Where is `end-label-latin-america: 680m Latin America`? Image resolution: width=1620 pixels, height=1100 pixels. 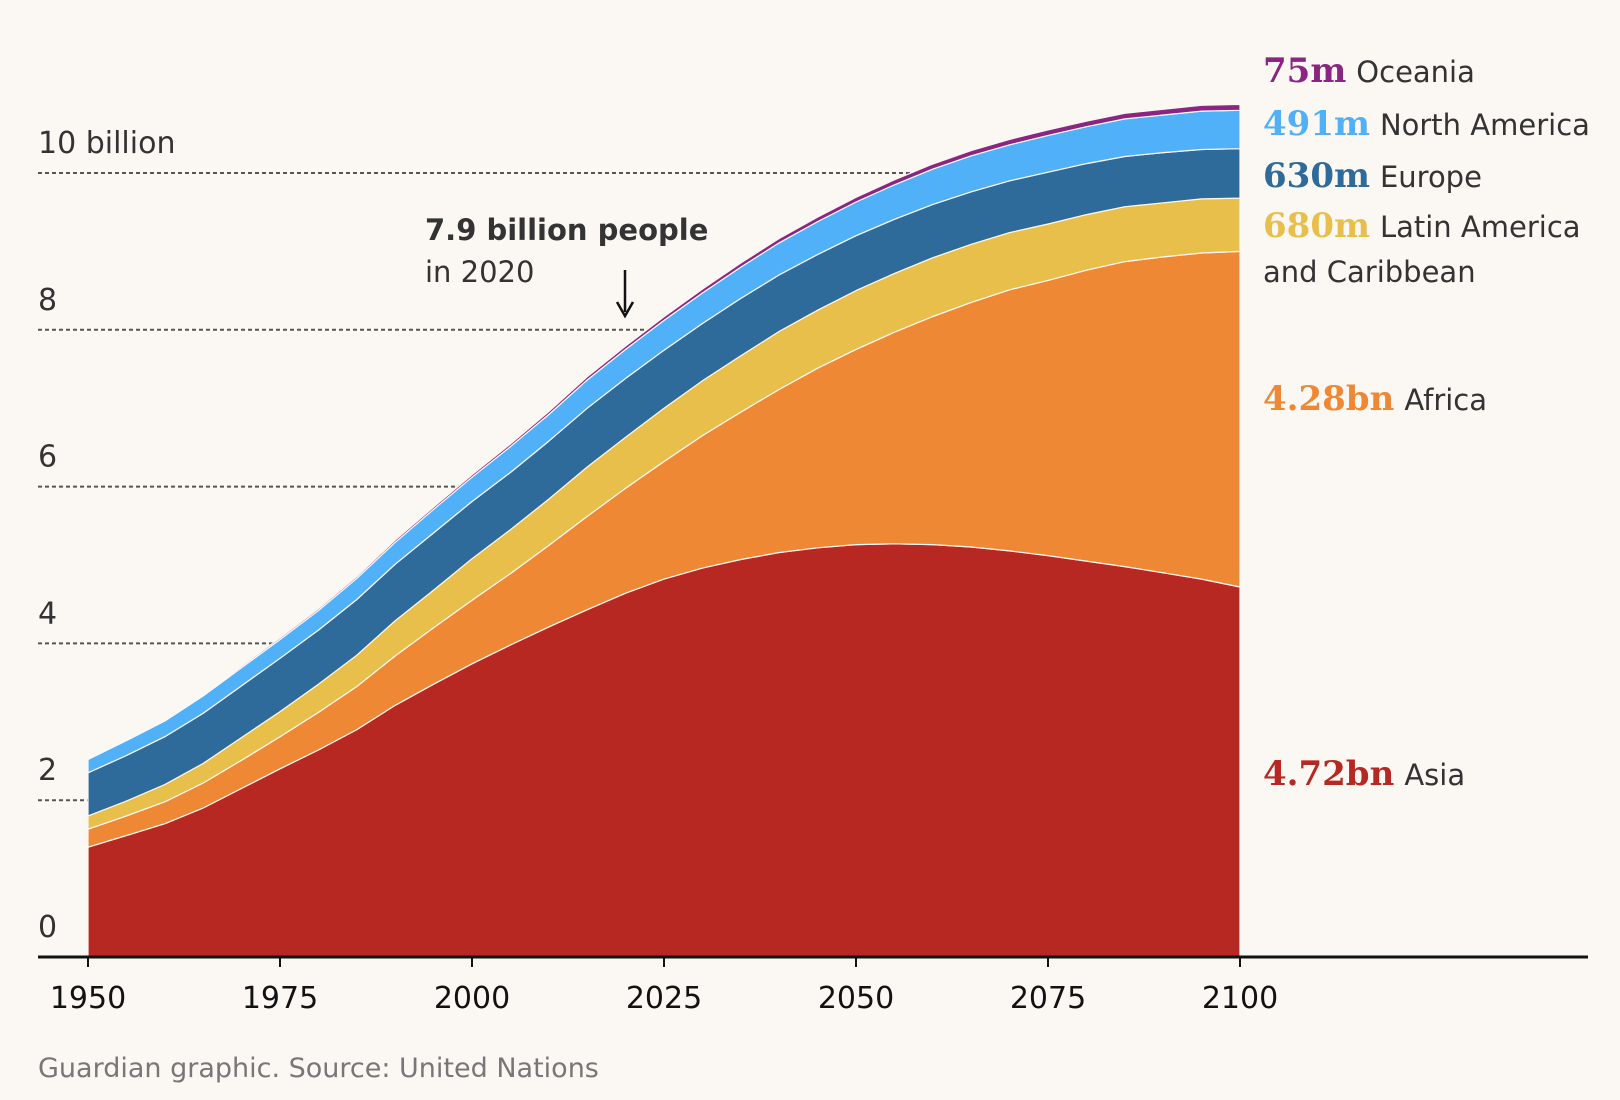
end-label-latin-america: 680m Latin America is located at coordinates (1422, 226).